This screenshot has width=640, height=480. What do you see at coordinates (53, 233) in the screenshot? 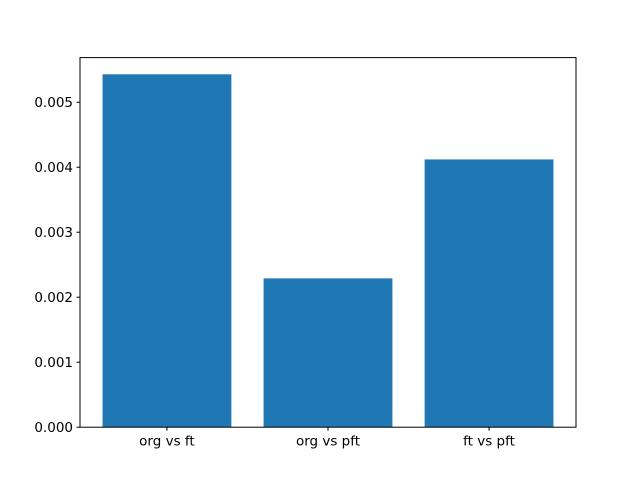
I see `y-tick-label: 0.003` at bounding box center [53, 233].